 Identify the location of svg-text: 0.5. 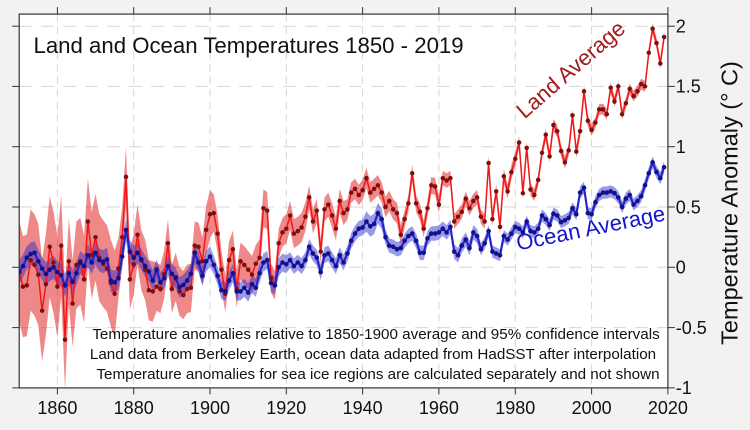
(688, 207).